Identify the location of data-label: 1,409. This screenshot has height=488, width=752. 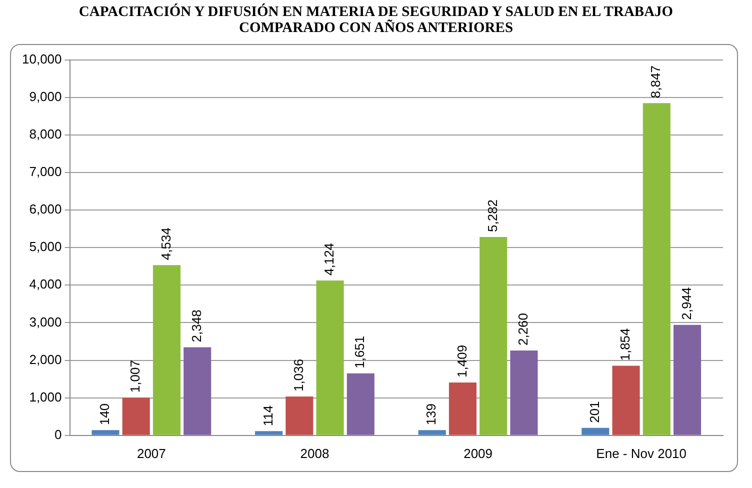
(462, 361).